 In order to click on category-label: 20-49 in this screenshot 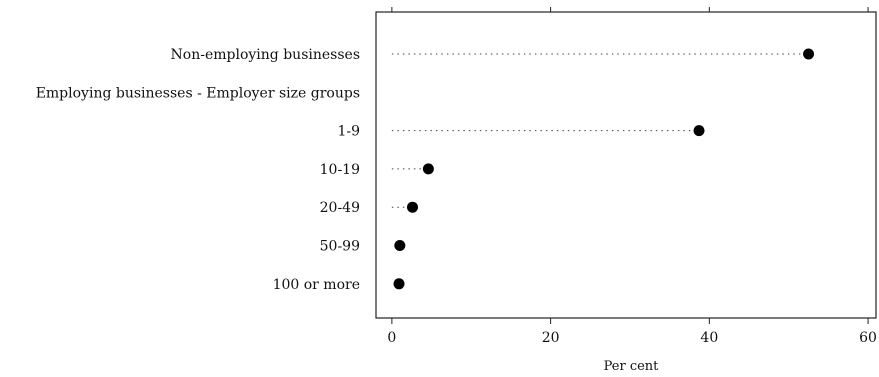, I will do `click(340, 208)`.